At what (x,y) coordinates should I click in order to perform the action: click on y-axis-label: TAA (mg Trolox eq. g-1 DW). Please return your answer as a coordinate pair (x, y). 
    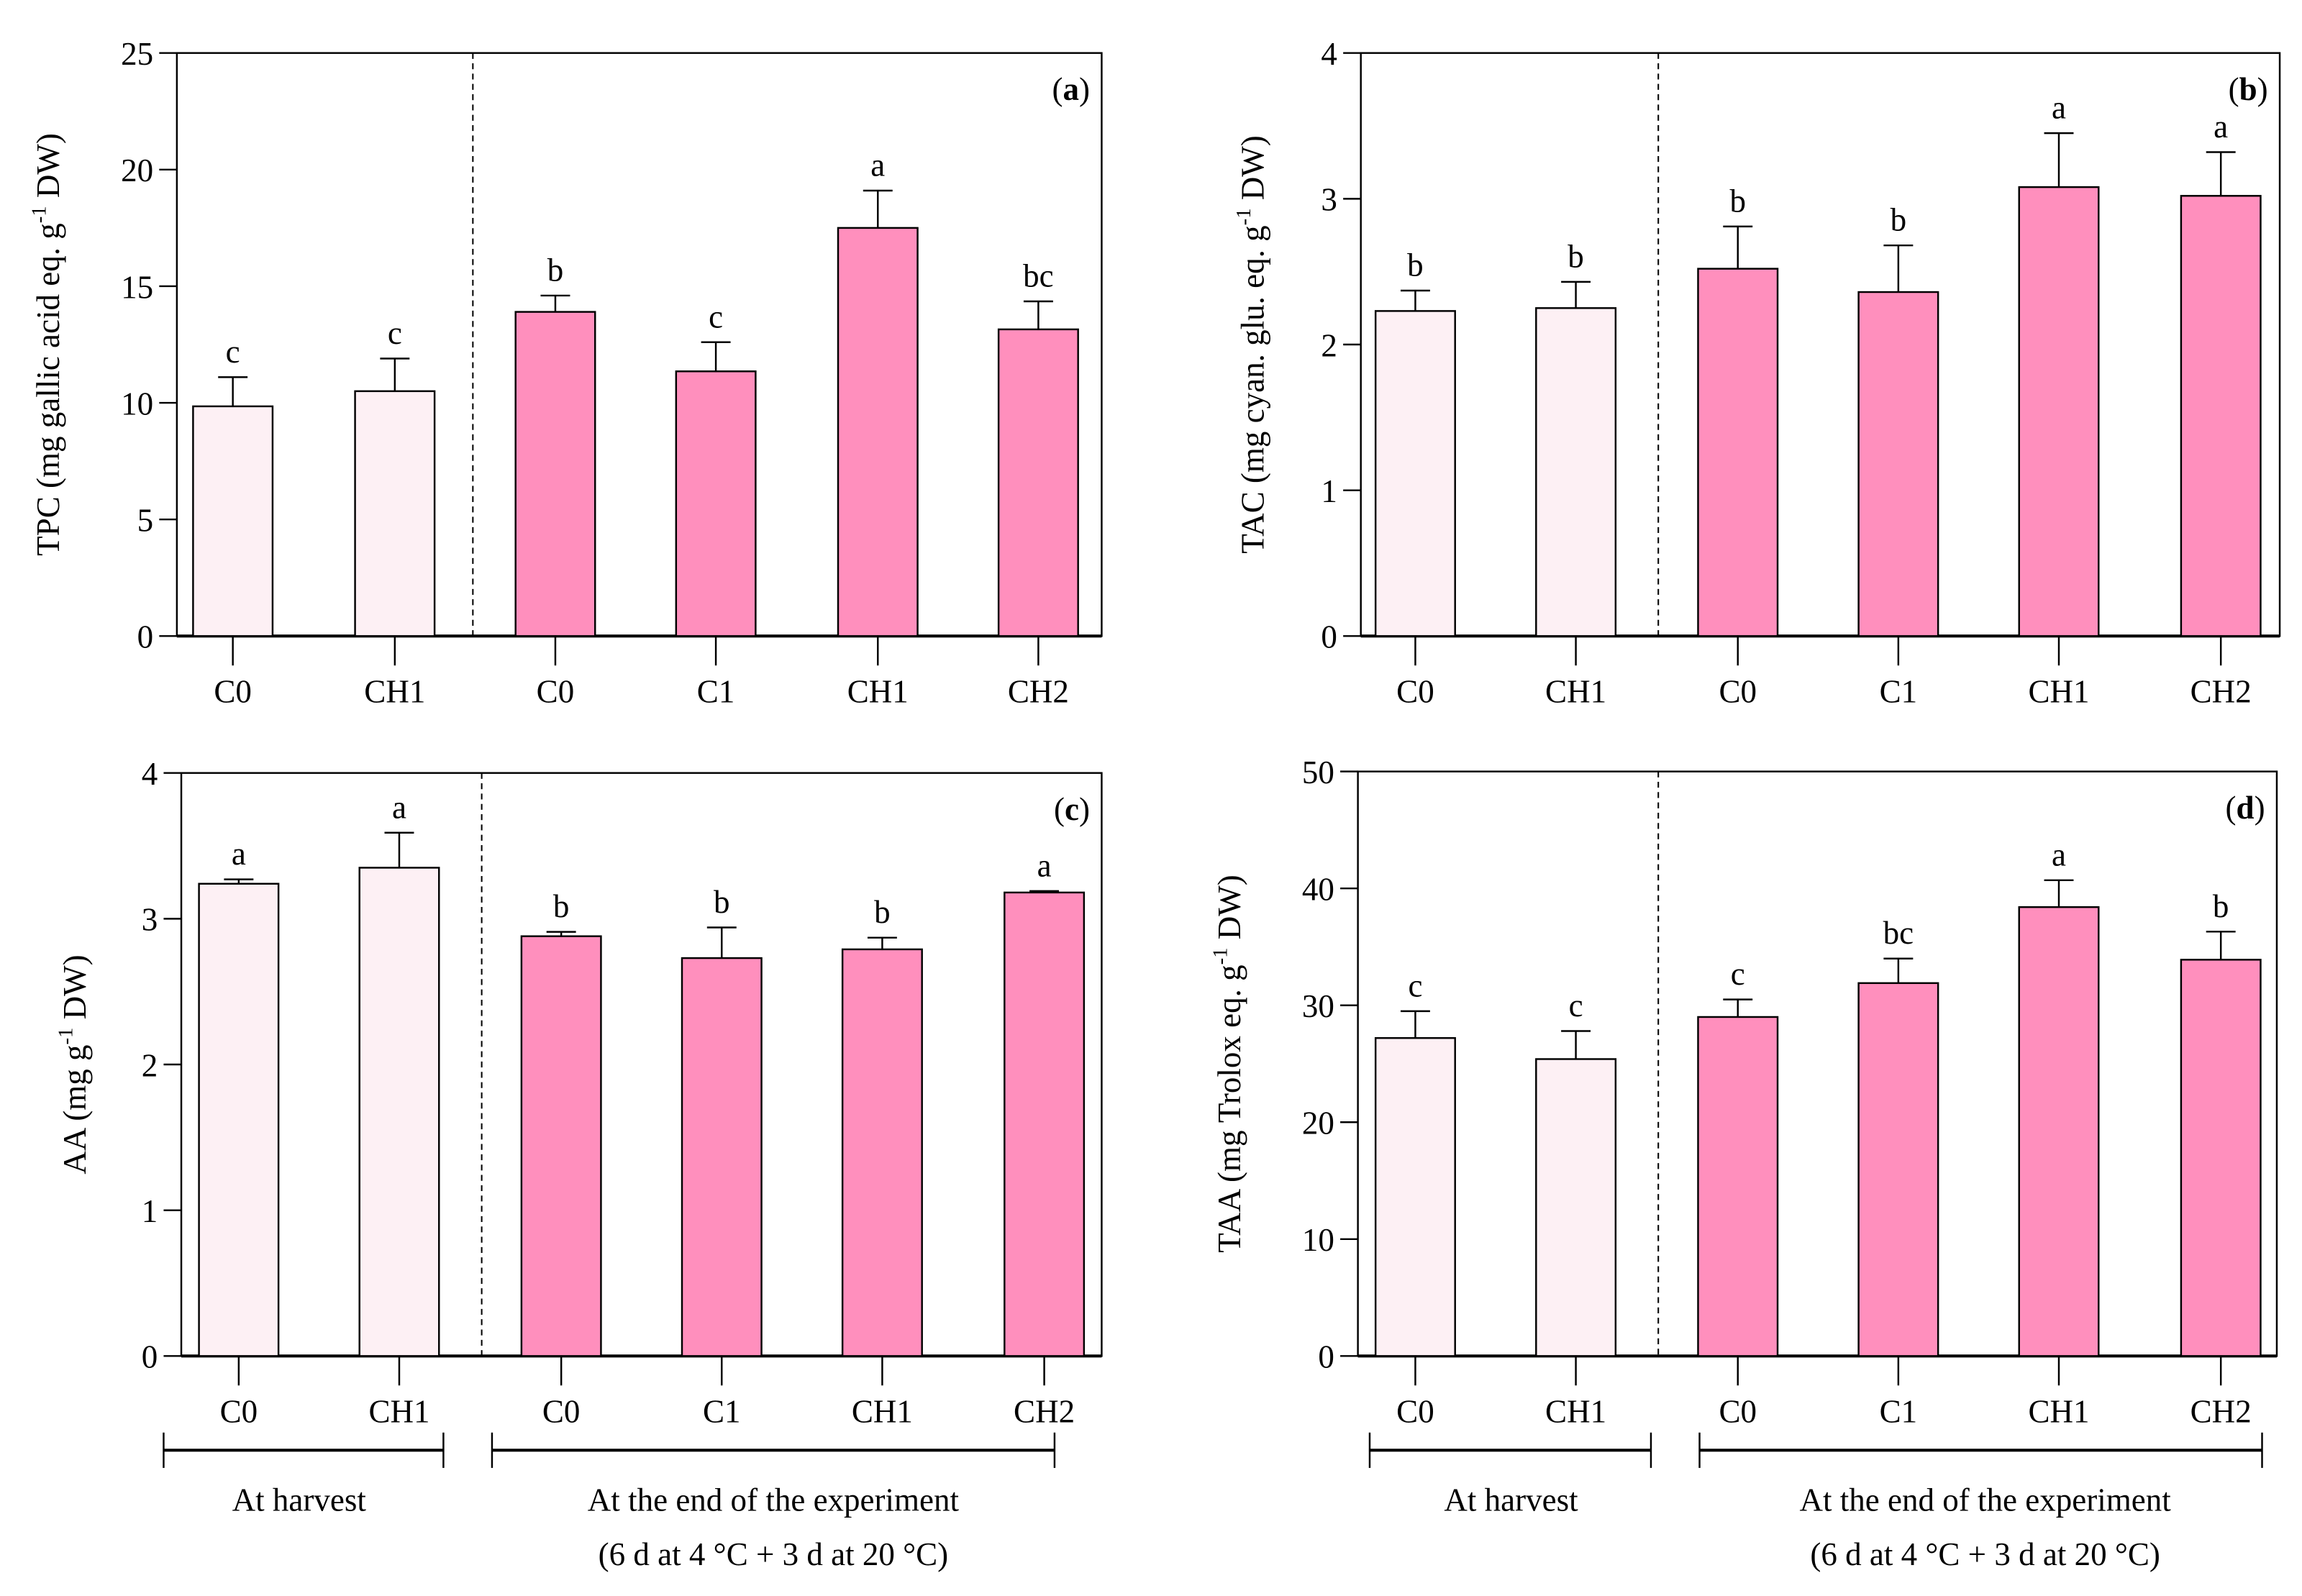
    Looking at the image, I should click on (1228, 1063).